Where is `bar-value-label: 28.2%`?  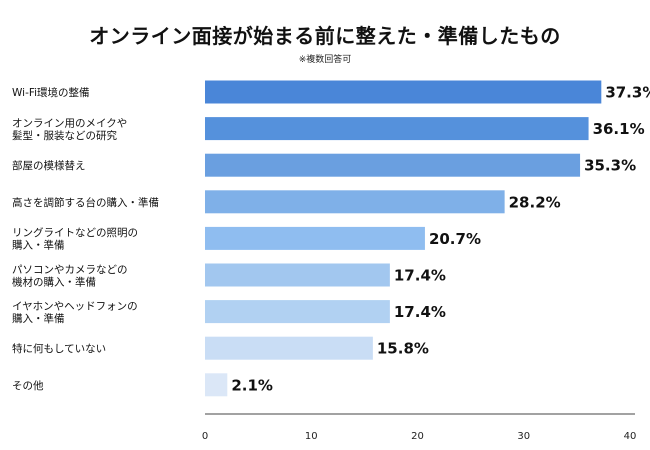
bar-value-label: 28.2% is located at coordinates (535, 202).